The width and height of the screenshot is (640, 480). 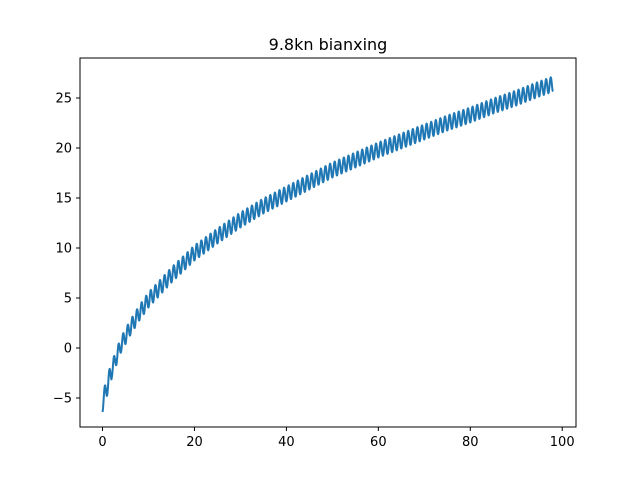 What do you see at coordinates (378, 442) in the screenshot?
I see `x-tick-label: 60` at bounding box center [378, 442].